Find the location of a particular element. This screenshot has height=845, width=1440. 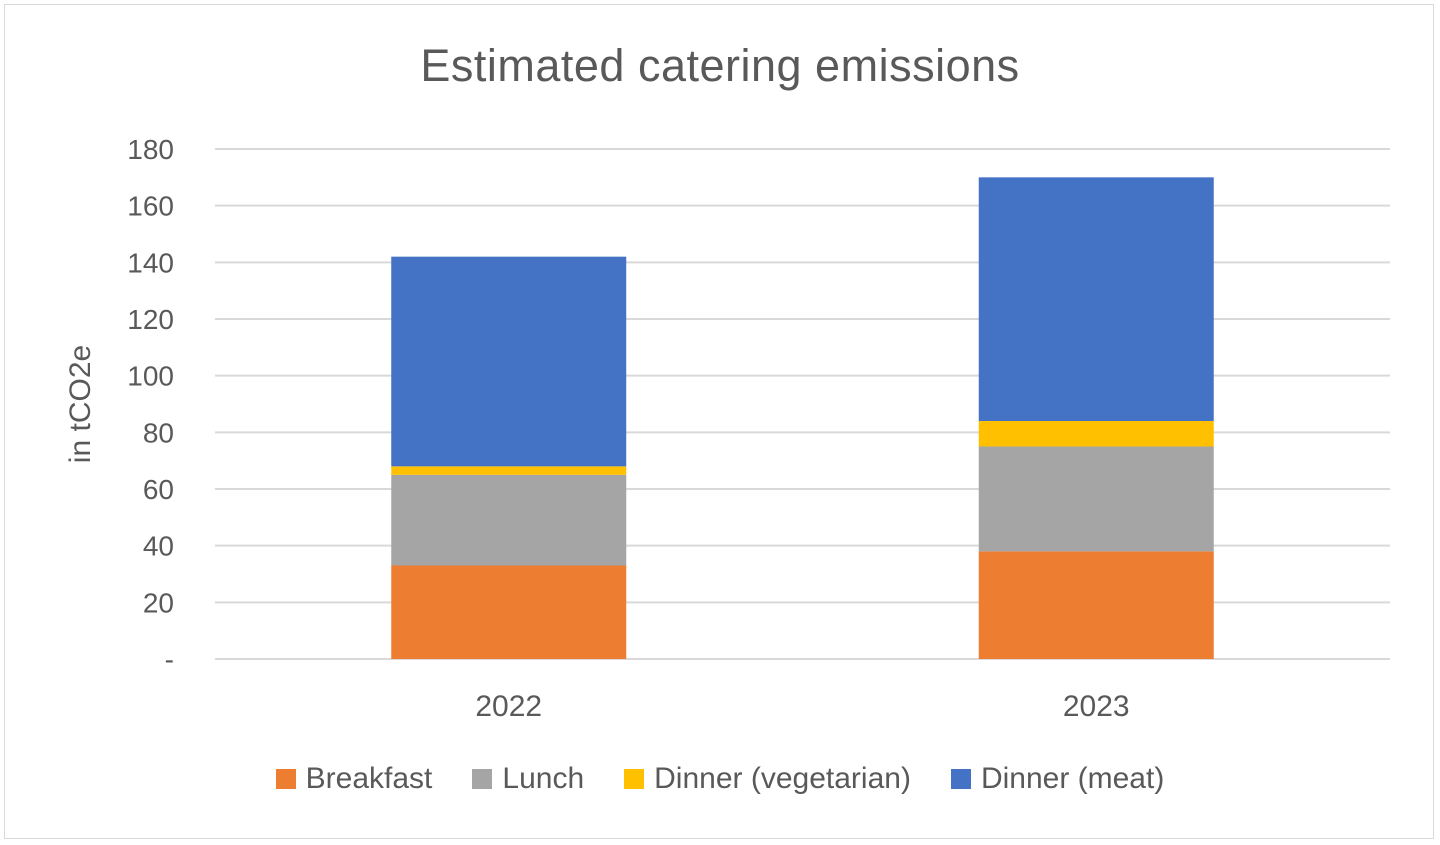

y-tick-label: 120 is located at coordinates (150, 319).